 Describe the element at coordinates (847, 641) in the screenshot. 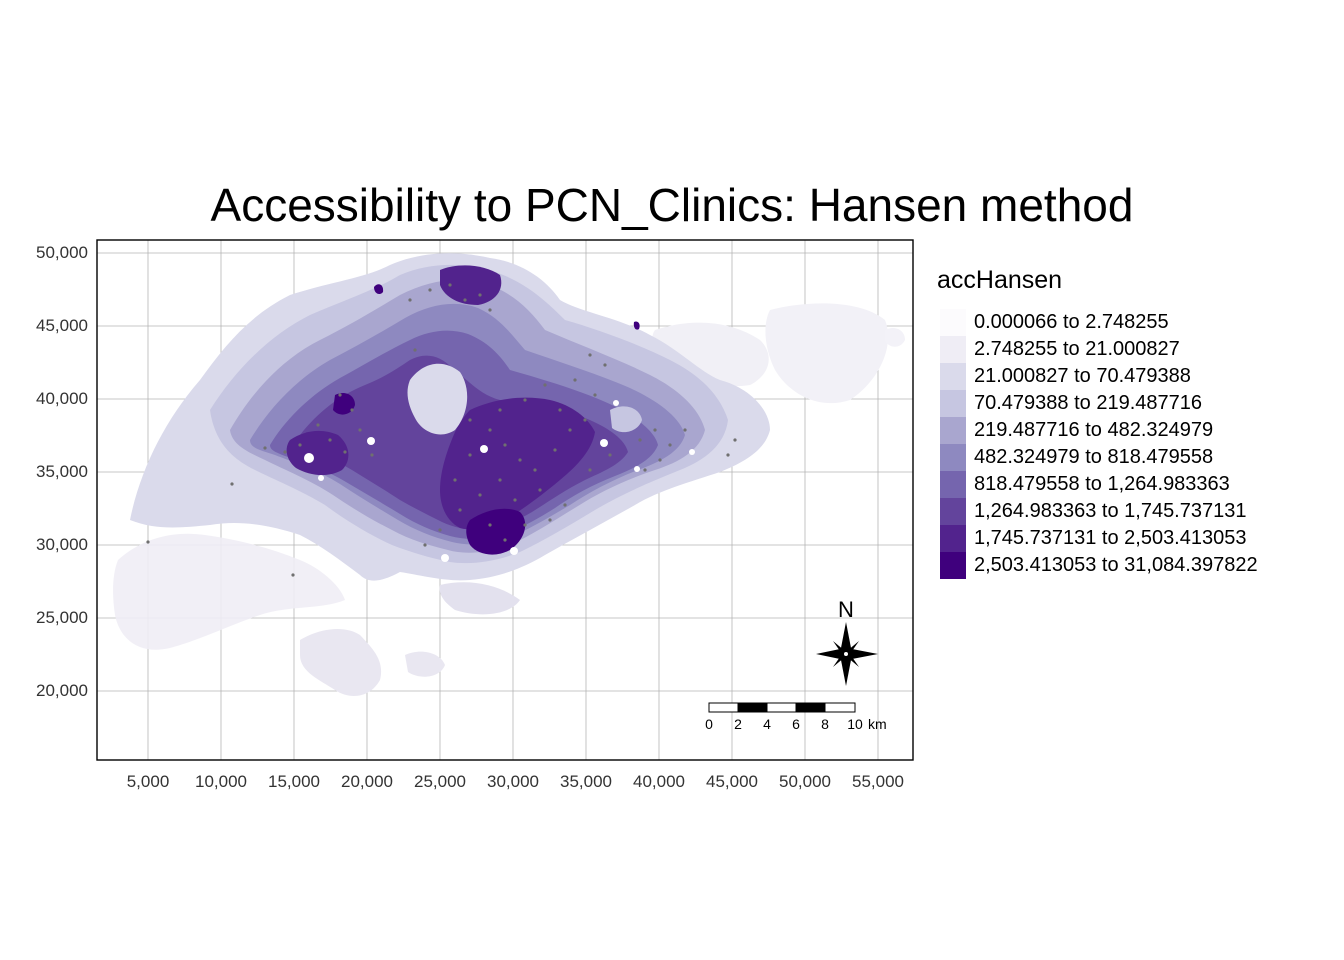

I see `north-arrow-icon: N` at that location.